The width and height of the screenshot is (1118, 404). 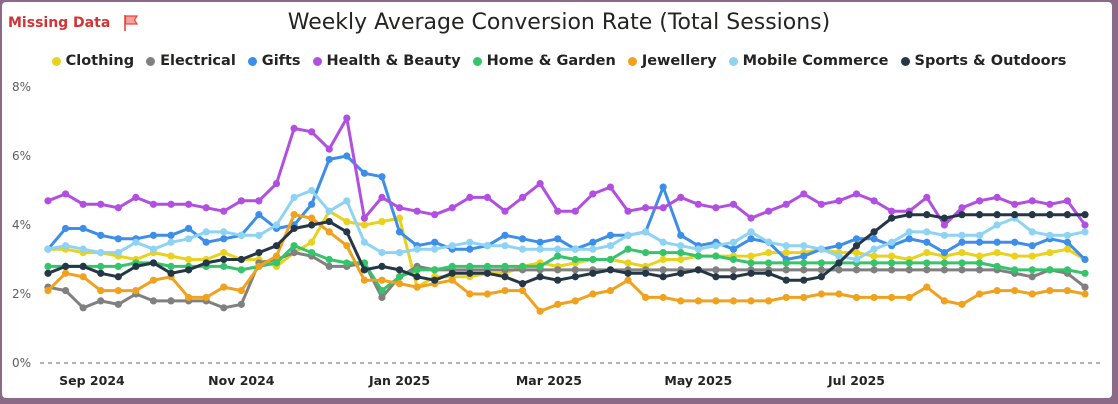 I want to click on y-tick-label: 2%, so click(x=21, y=294).